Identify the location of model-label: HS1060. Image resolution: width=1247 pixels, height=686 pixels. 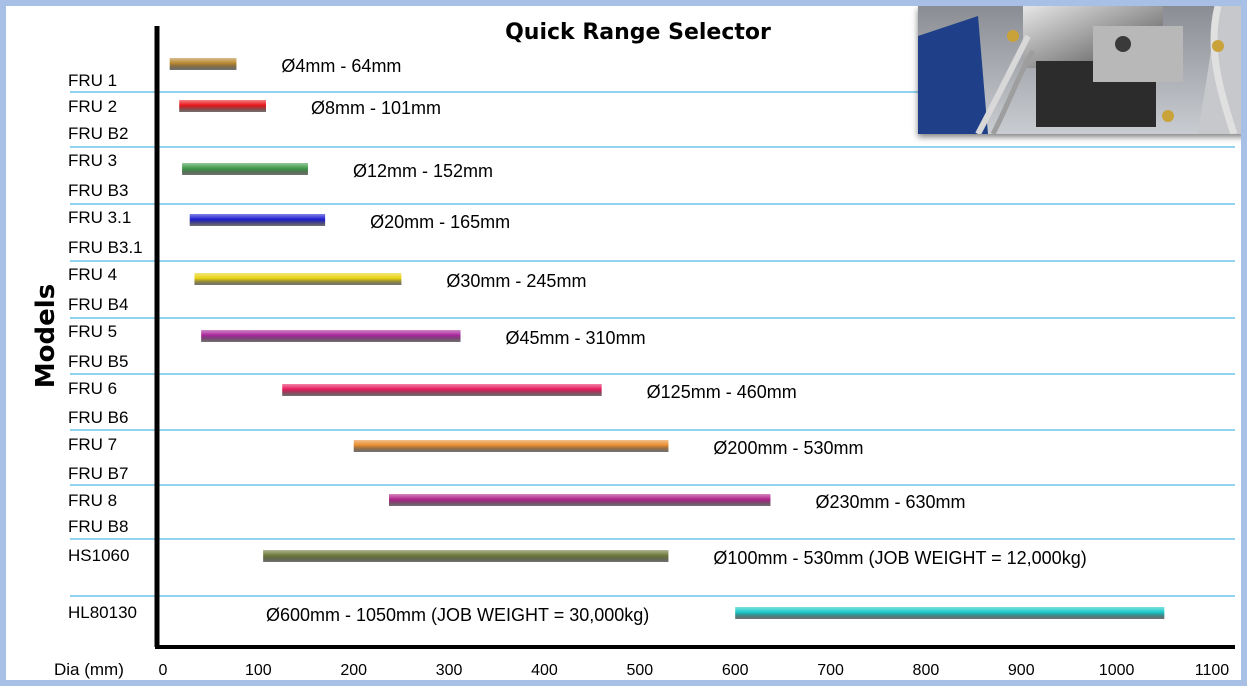
(98, 555).